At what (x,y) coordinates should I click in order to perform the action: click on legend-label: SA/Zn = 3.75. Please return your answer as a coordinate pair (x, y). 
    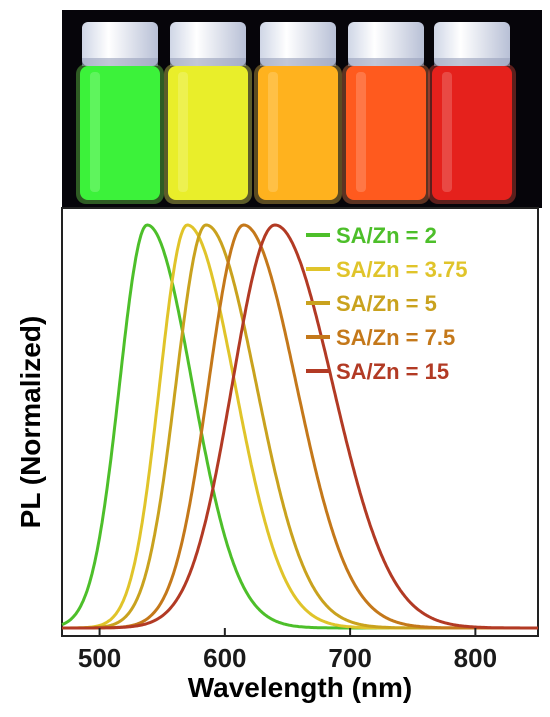
    Looking at the image, I should click on (401, 269).